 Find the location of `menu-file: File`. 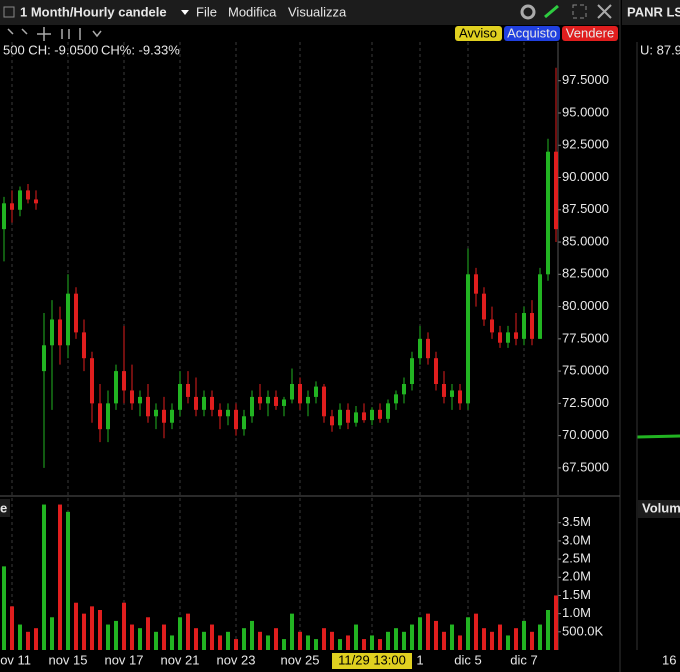

menu-file: File is located at coordinates (206, 11).